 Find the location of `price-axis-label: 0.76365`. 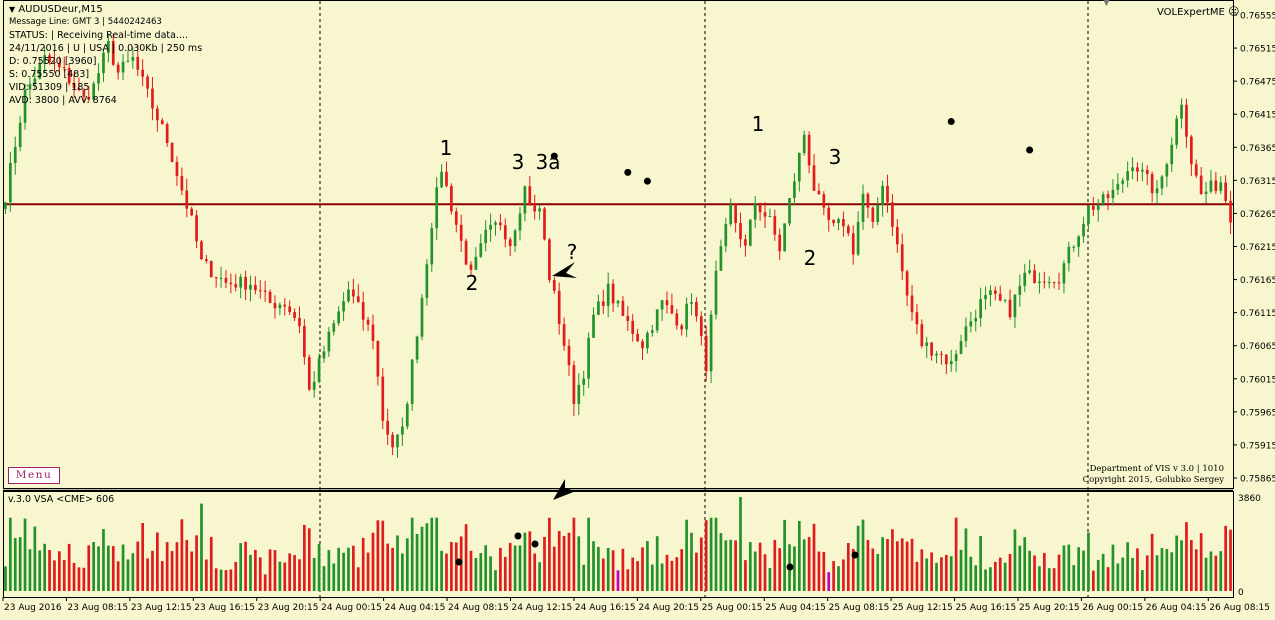

price-axis-label: 0.76365 is located at coordinates (1257, 149).